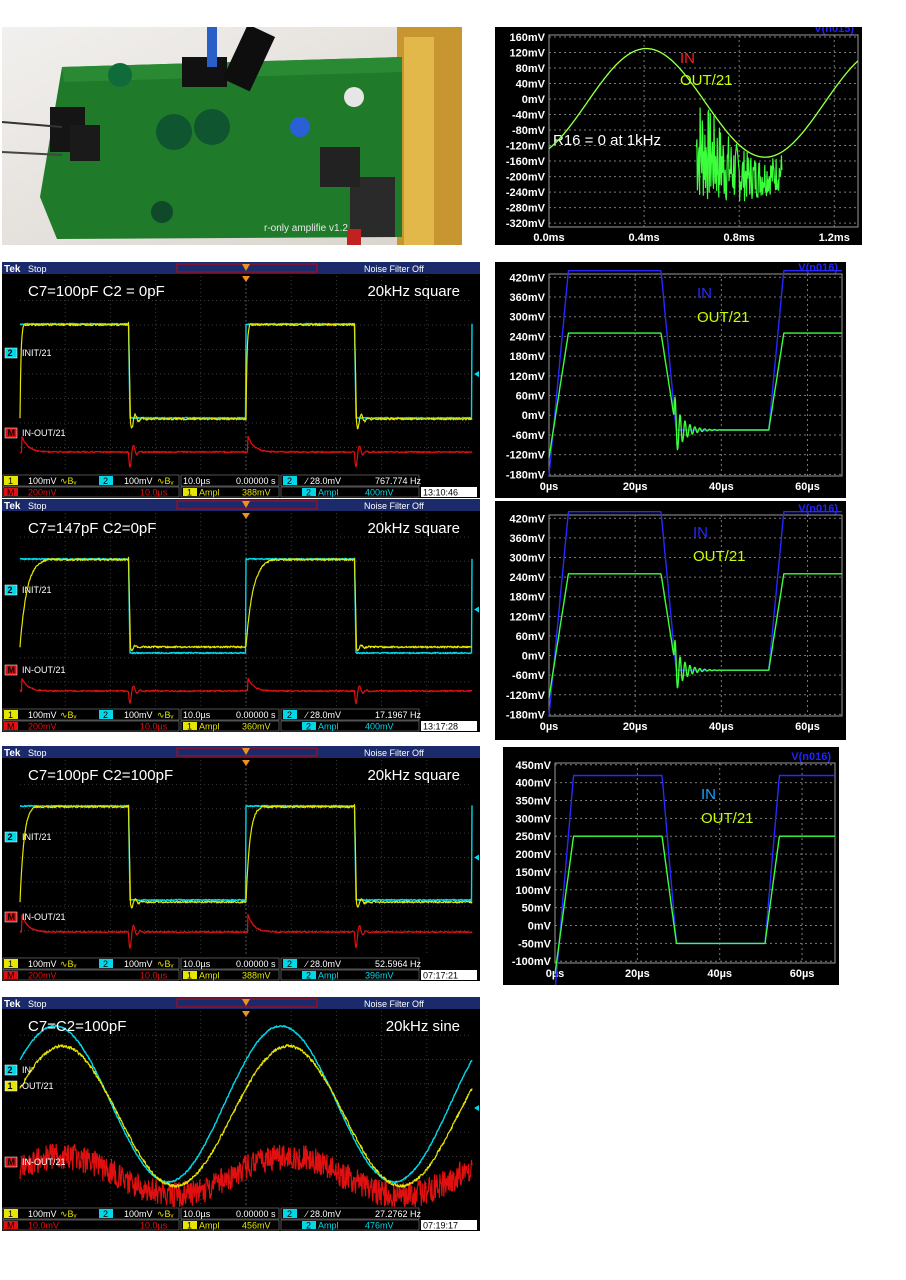 The width and height of the screenshot is (906, 1280). I want to click on plot-title: V(n016), so click(811, 757).